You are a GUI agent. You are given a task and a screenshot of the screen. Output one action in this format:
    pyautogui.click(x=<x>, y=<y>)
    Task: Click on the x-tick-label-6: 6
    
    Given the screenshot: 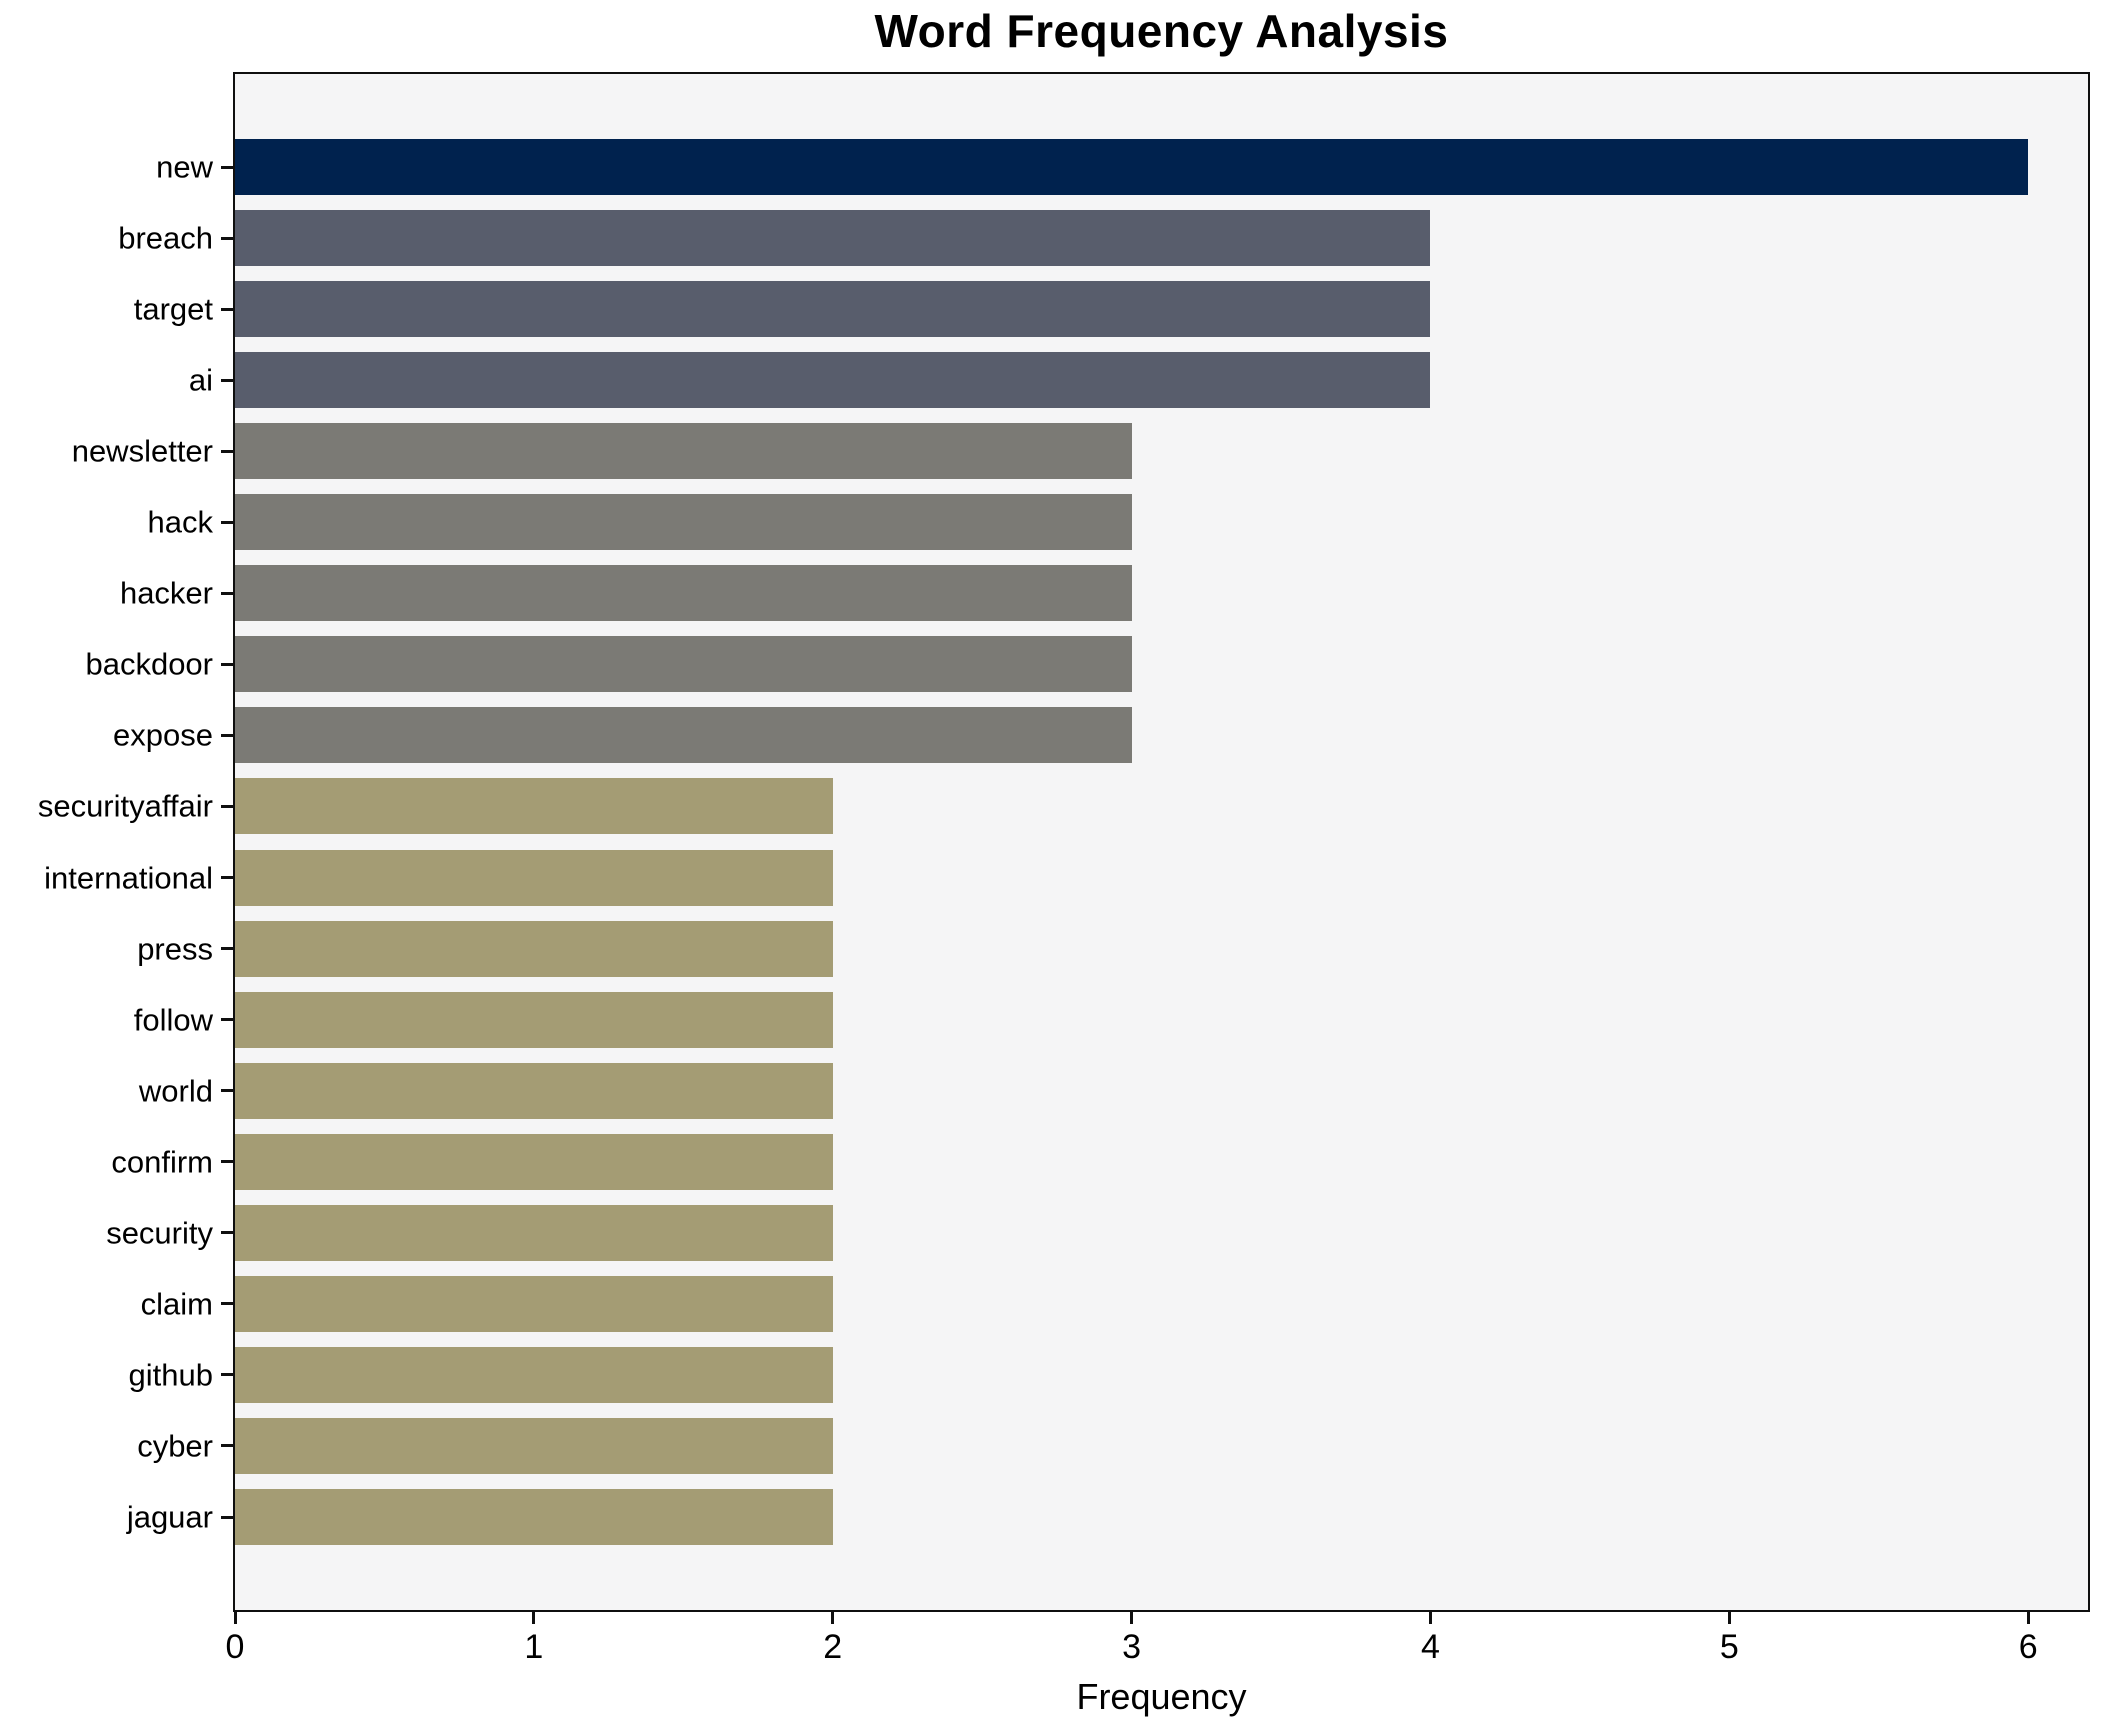 What is the action you would take?
    pyautogui.click(x=2028, y=1647)
    